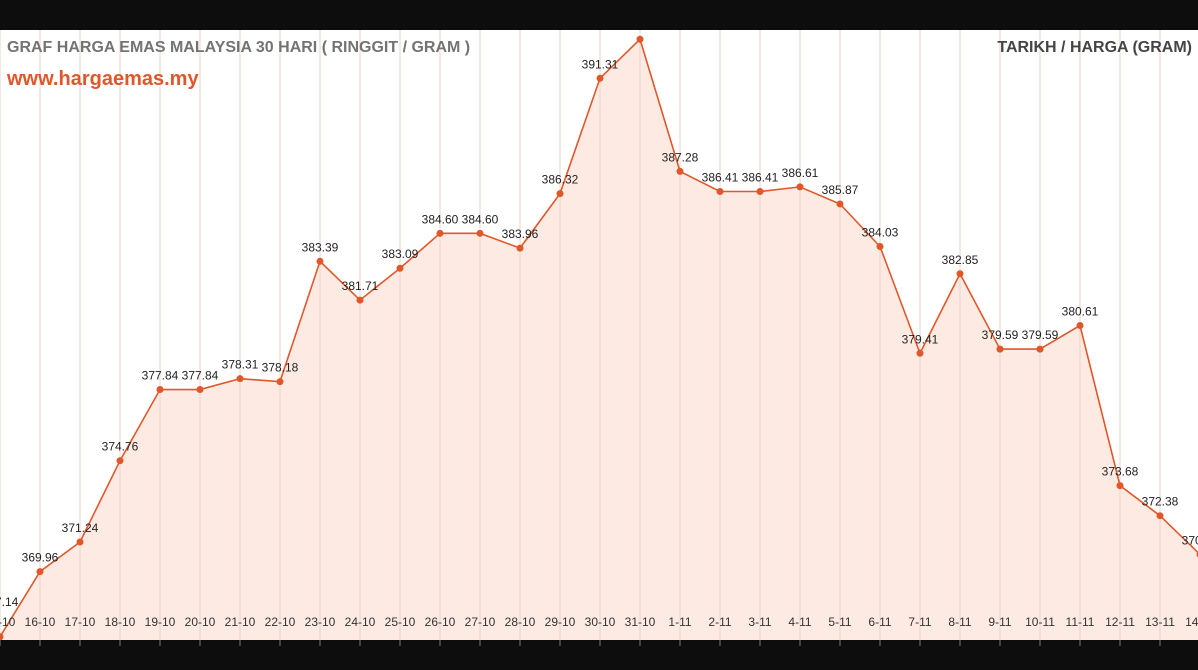 This screenshot has height=670, width=1198. I want to click on x-tick-label: 21-10, so click(240, 622).